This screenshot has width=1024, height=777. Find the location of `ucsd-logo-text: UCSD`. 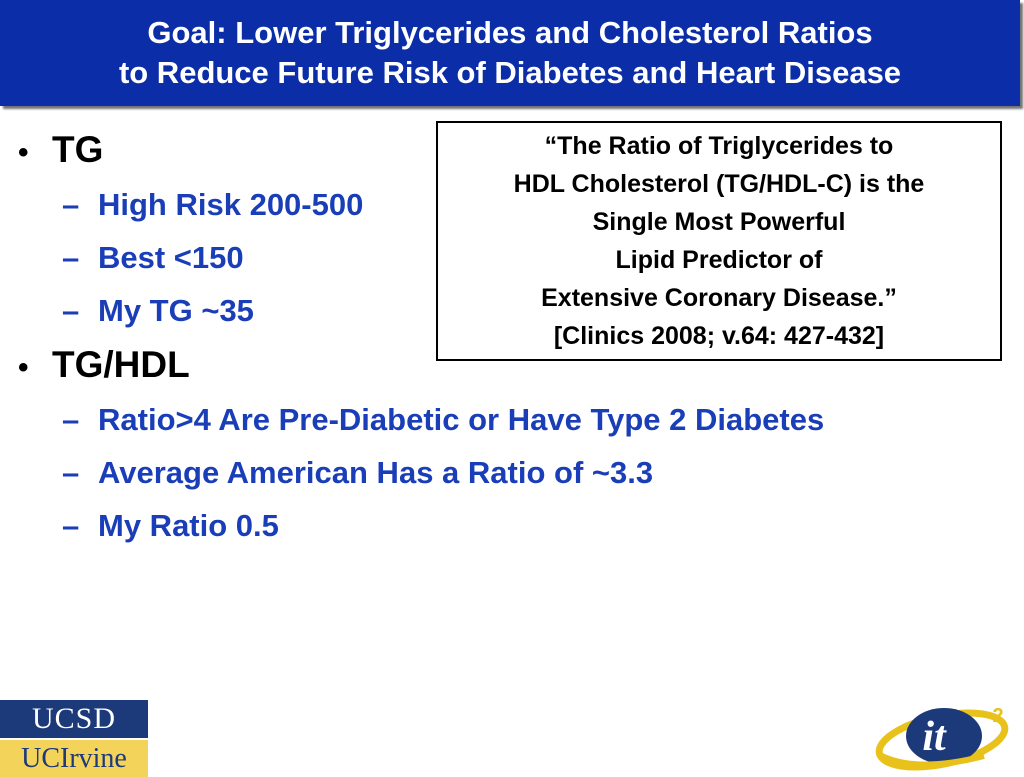

ucsd-logo-text: UCSD is located at coordinates (74, 718).